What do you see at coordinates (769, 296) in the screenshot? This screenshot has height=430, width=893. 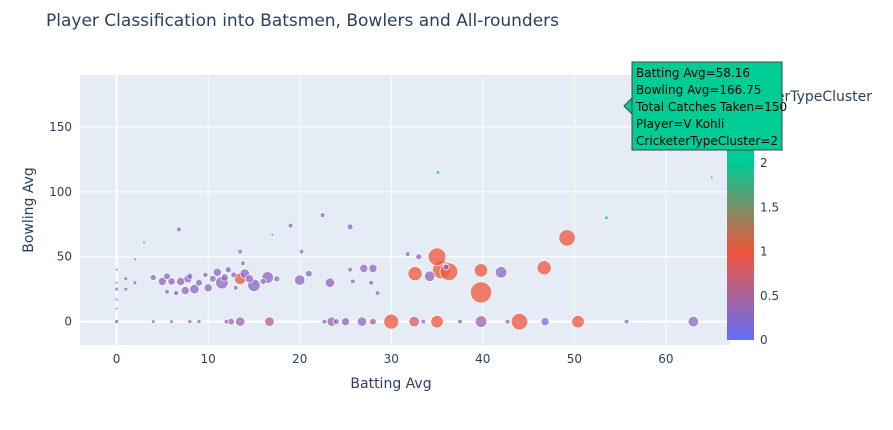 I see `colorbar-tick-label: 0.5` at bounding box center [769, 296].